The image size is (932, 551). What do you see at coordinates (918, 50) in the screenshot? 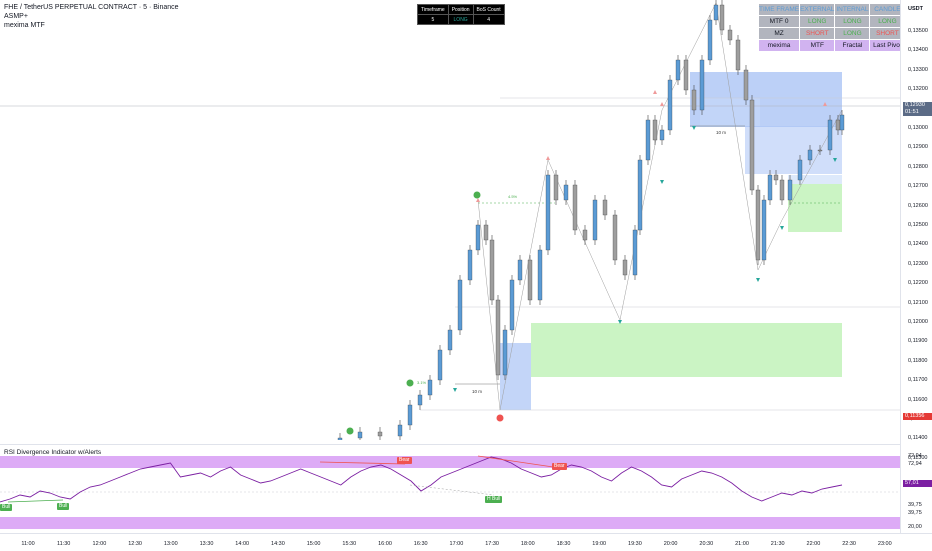
I see `price-axis-label: 0,13400` at bounding box center [918, 50].